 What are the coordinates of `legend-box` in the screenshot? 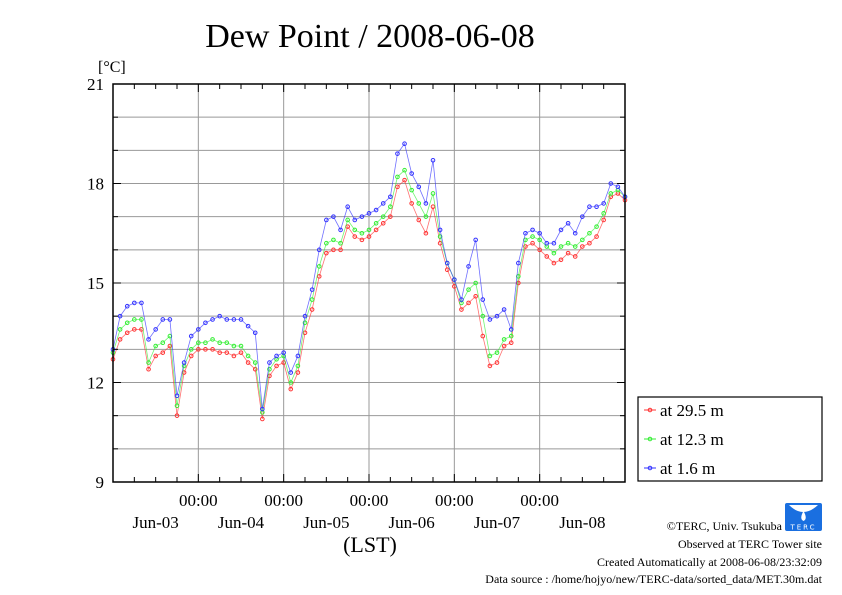 It's located at (730, 439).